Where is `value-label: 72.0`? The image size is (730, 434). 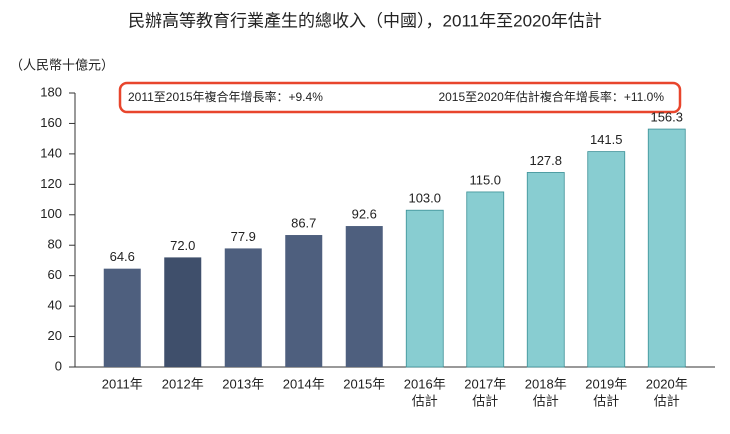 value-label: 72.0 is located at coordinates (182, 245).